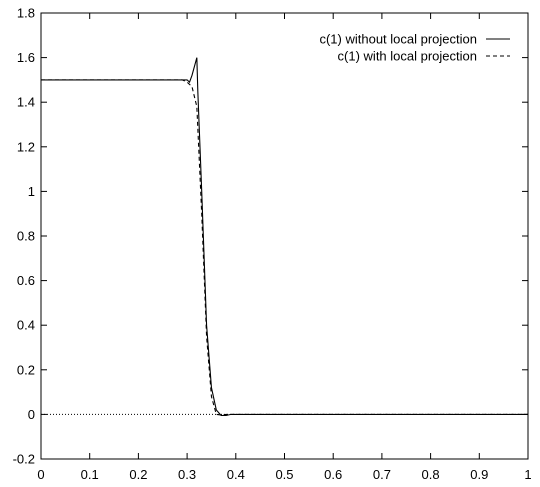 The width and height of the screenshot is (540, 487). What do you see at coordinates (26, 236) in the screenshot?
I see `y-tick-label: 0.8` at bounding box center [26, 236].